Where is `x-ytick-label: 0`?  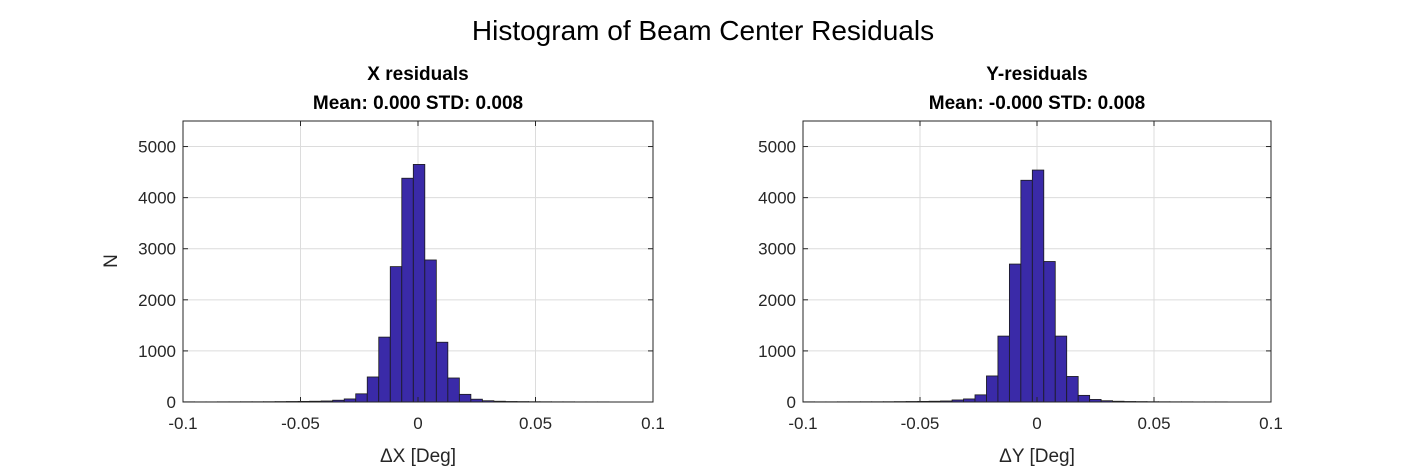 x-ytick-label: 0 is located at coordinates (171, 402).